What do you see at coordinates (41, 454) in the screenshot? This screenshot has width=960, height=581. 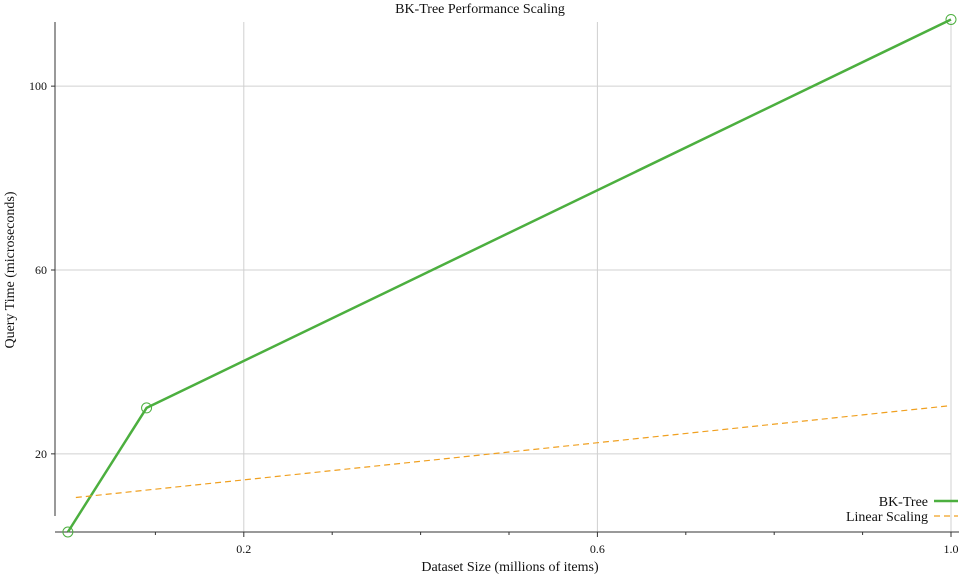 I see `y-tick-label: 20` at bounding box center [41, 454].